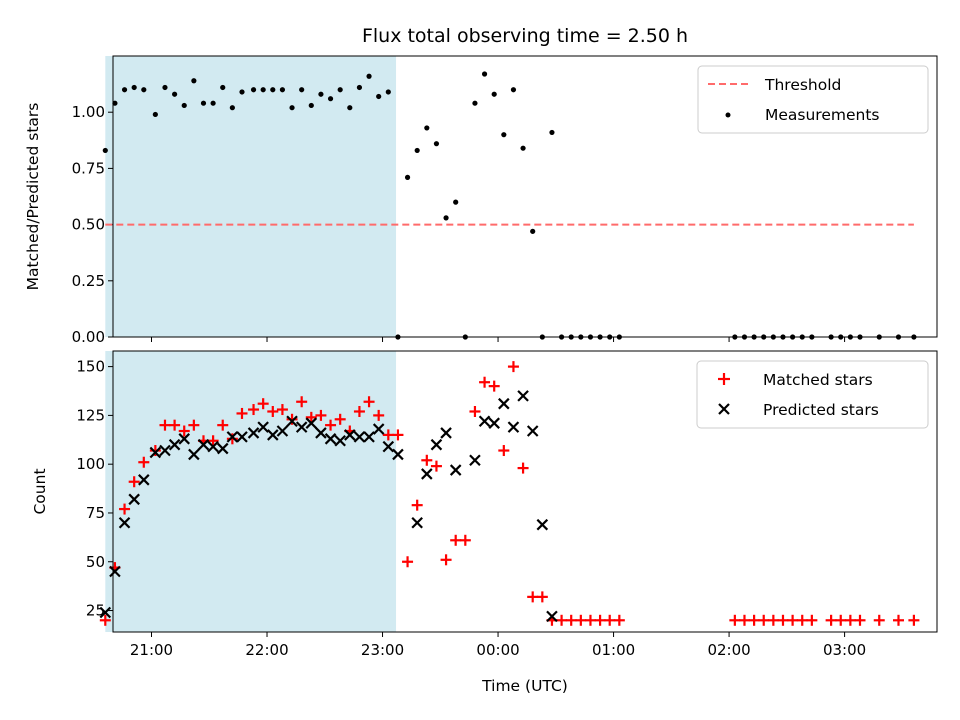 The image size is (960, 720). I want to click on y-tick-label: 1.00, so click(88, 112).